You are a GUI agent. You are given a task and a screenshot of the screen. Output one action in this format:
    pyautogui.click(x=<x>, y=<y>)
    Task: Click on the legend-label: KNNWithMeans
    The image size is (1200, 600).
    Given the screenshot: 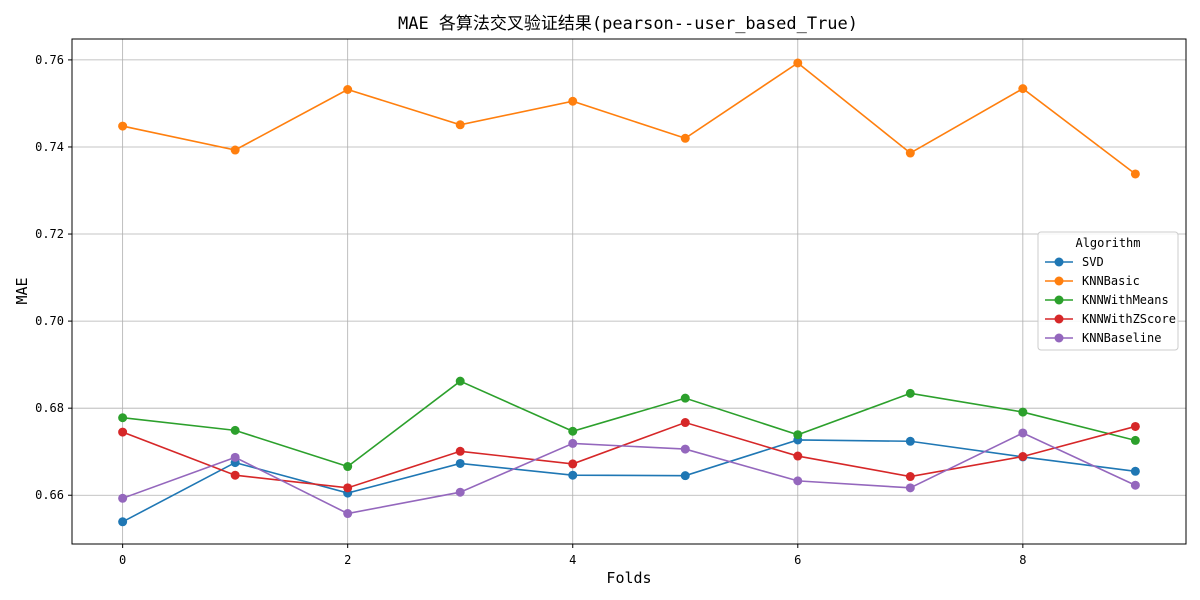 What is the action you would take?
    pyautogui.click(x=1125, y=300)
    